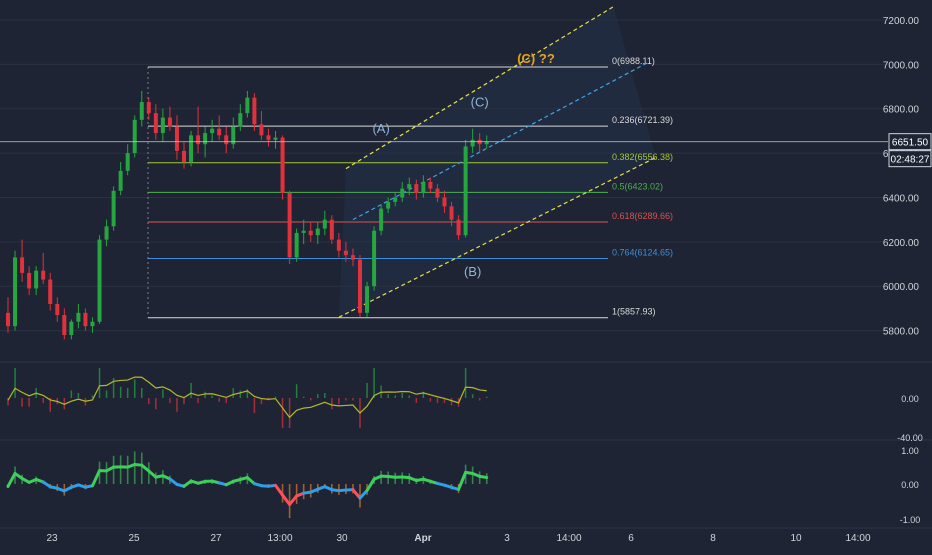 The height and width of the screenshot is (555, 932). I want to click on last-price-tag: 6651.50, so click(910, 143).